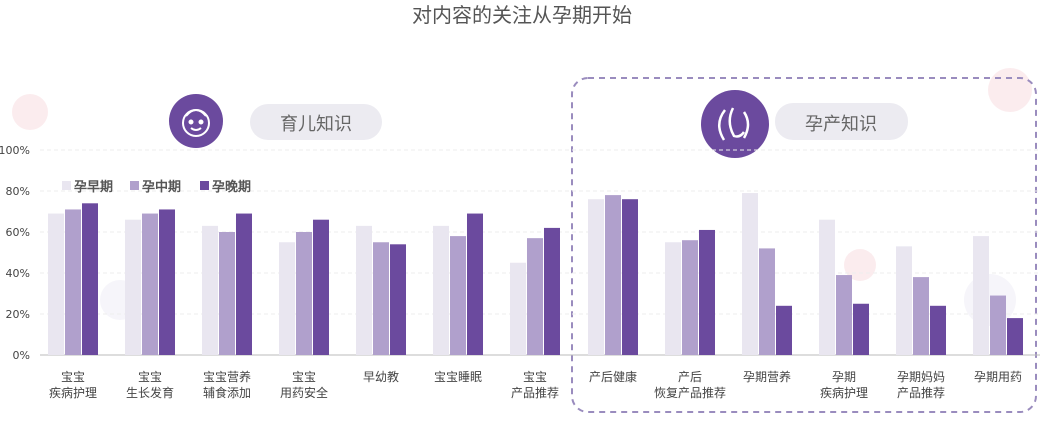 The height and width of the screenshot is (431, 1045). What do you see at coordinates (161, 187) in the screenshot?
I see `legend-label: 孕中期` at bounding box center [161, 187].